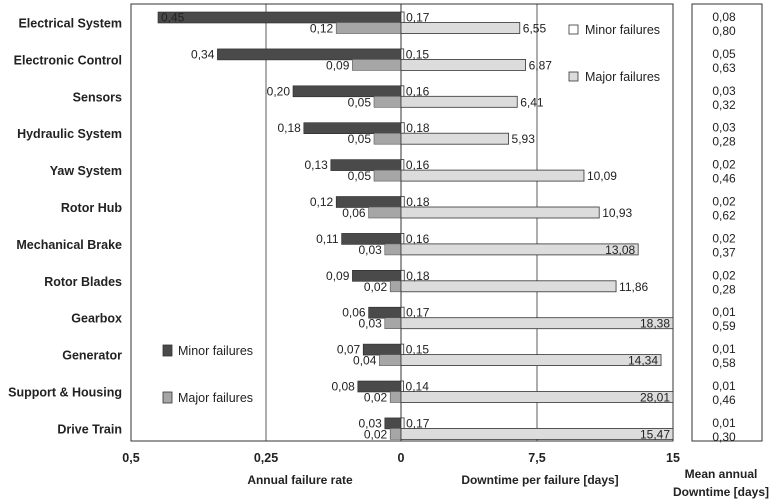 The width and height of the screenshot is (779, 503). What do you see at coordinates (173, 18) in the screenshot?
I see `label-minor-rate: 0,45` at bounding box center [173, 18].